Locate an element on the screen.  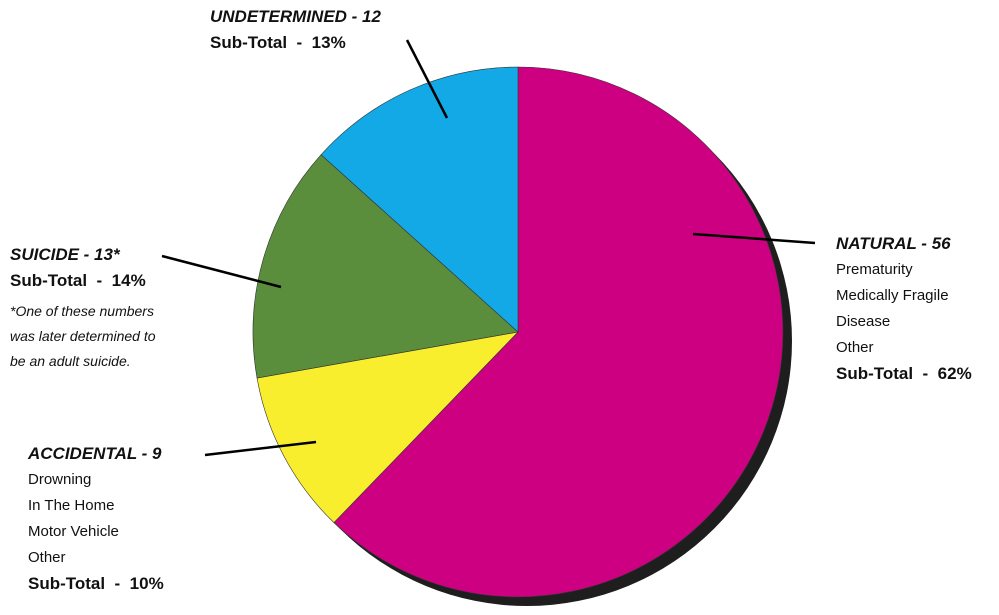
natural-subtotal: Sub-Total - 62% is located at coordinates (904, 373).